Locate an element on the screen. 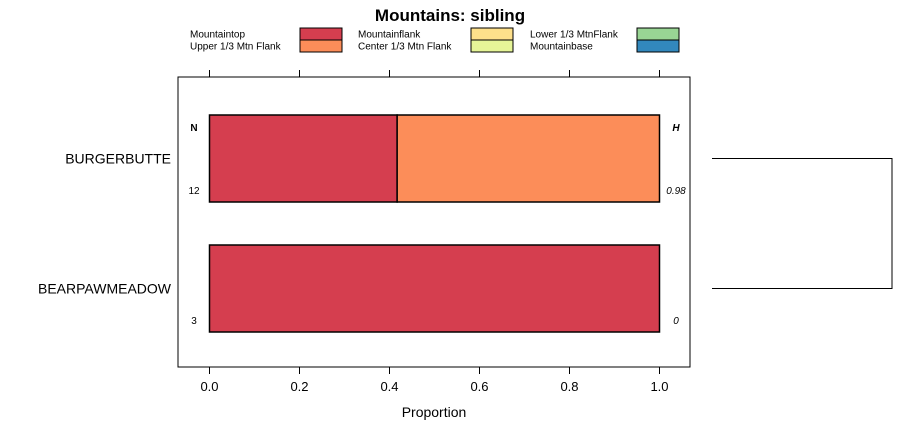 Image resolution: width=900 pixels, height=440 pixels. n-value: 3 is located at coordinates (194, 321).